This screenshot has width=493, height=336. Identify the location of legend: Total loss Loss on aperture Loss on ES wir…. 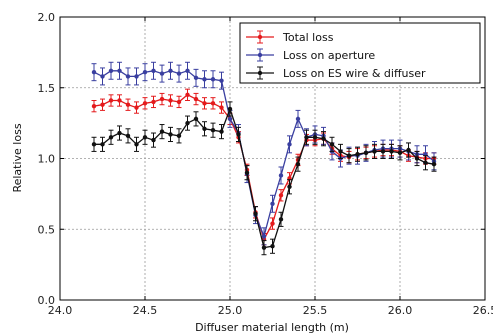
(360, 53).